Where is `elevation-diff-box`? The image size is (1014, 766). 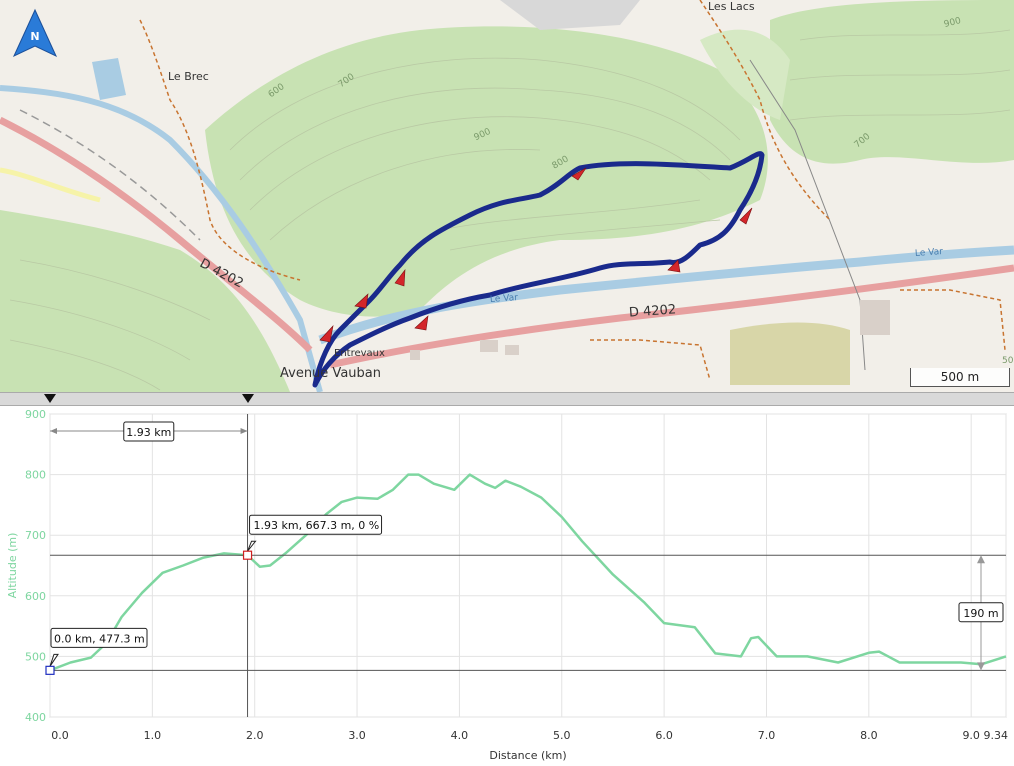
elevation-diff-box is located at coordinates (981, 612).